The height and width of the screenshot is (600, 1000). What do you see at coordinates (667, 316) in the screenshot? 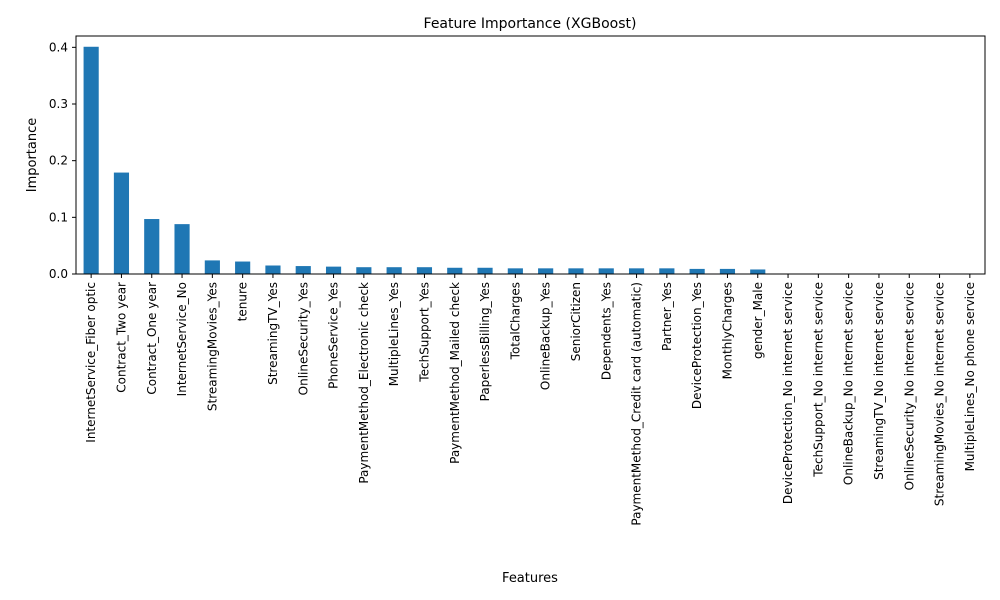
I see `x-tick-label: Partner_Yes` at bounding box center [667, 316].